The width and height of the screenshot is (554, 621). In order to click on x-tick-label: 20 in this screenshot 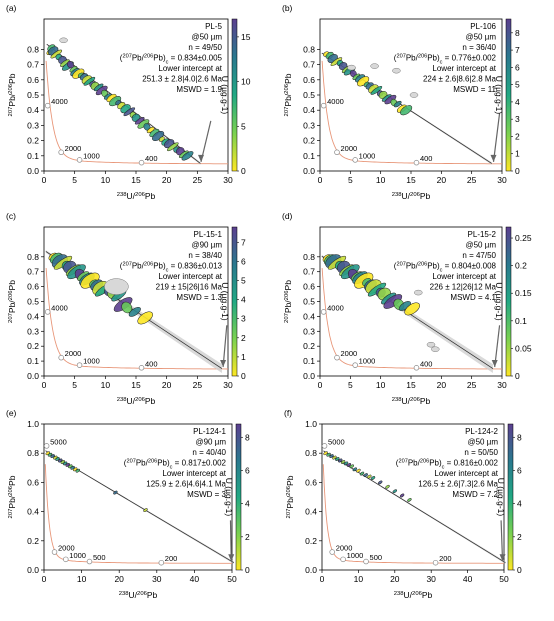, I will do `click(442, 385)`.